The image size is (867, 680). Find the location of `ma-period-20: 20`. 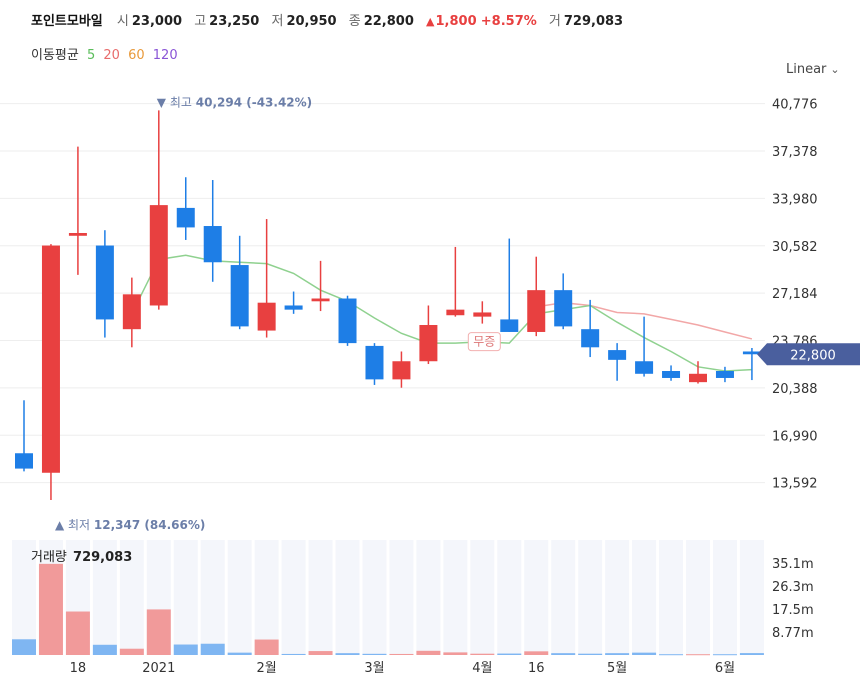

ma-period-20: 20 is located at coordinates (111, 55).